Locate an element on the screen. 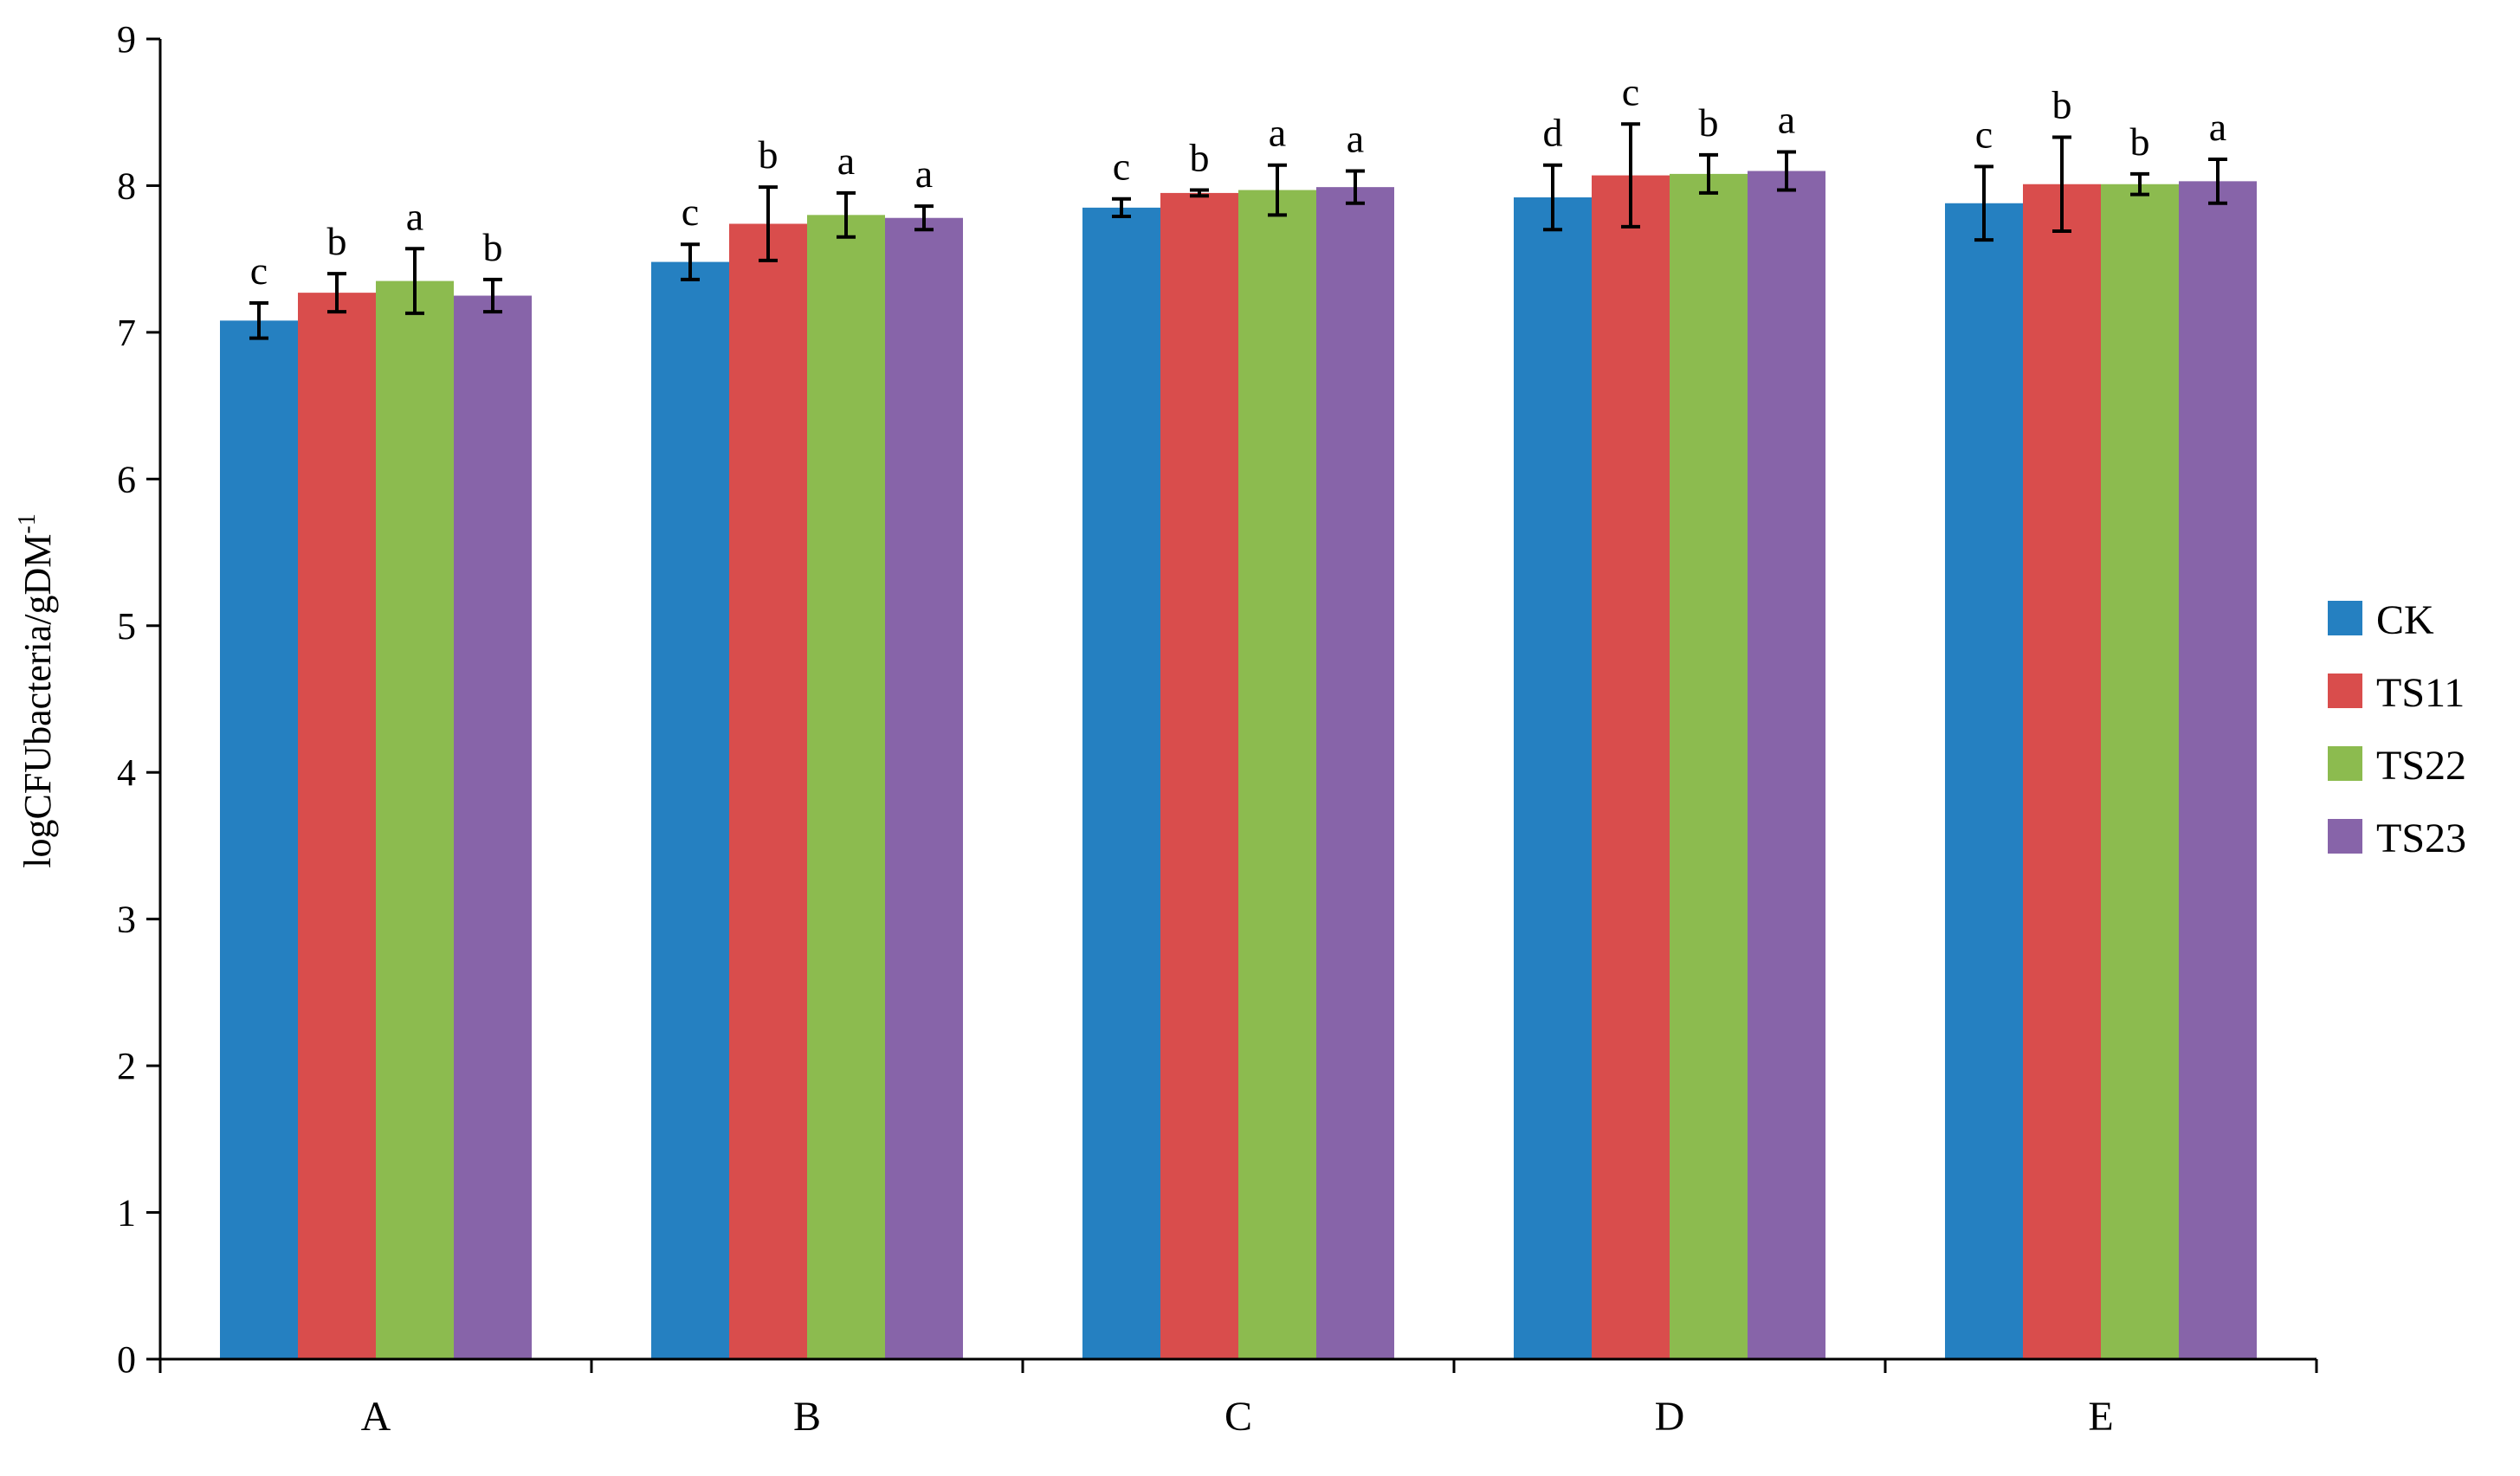 This screenshot has height=1476, width=2520. x-tick-label-D: D is located at coordinates (1670, 1417).